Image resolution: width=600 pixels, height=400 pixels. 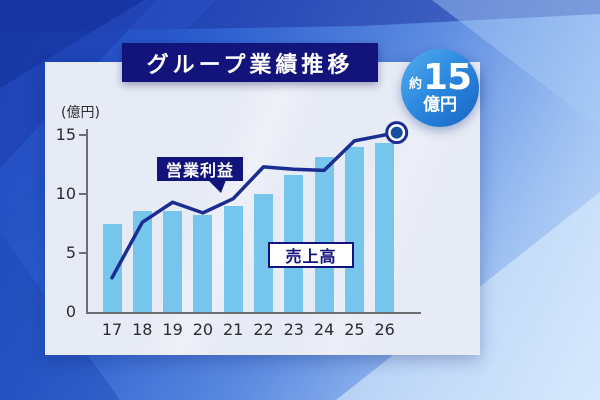 I want to click on line-series-label: 営業利益, so click(x=200, y=169).